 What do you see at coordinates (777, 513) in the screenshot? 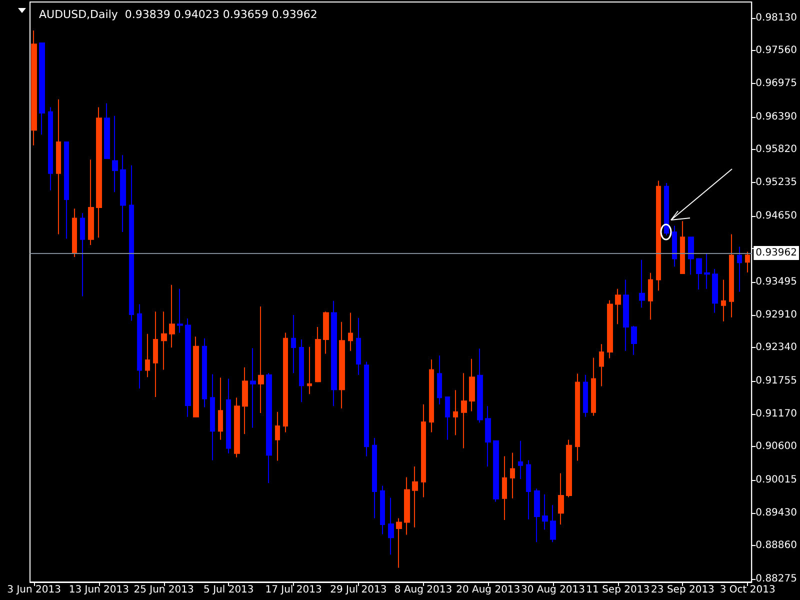
I see `y-tick-label: 0.89430` at bounding box center [777, 513].